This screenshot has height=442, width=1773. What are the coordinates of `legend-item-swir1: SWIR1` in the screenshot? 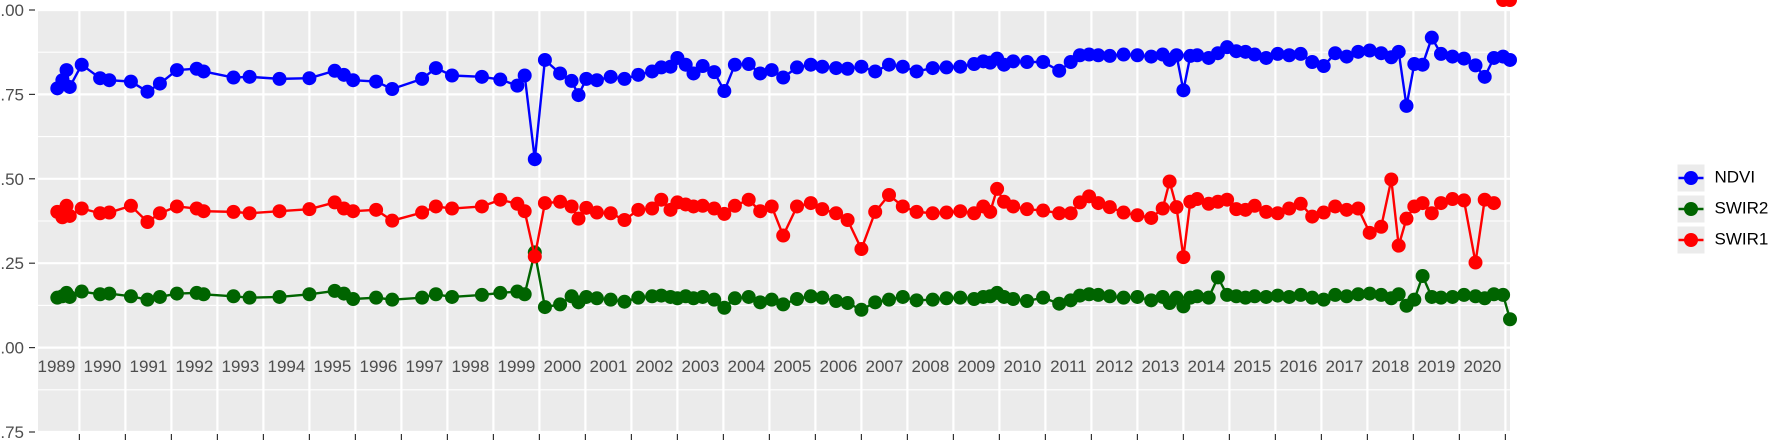 It's located at (1723, 240).